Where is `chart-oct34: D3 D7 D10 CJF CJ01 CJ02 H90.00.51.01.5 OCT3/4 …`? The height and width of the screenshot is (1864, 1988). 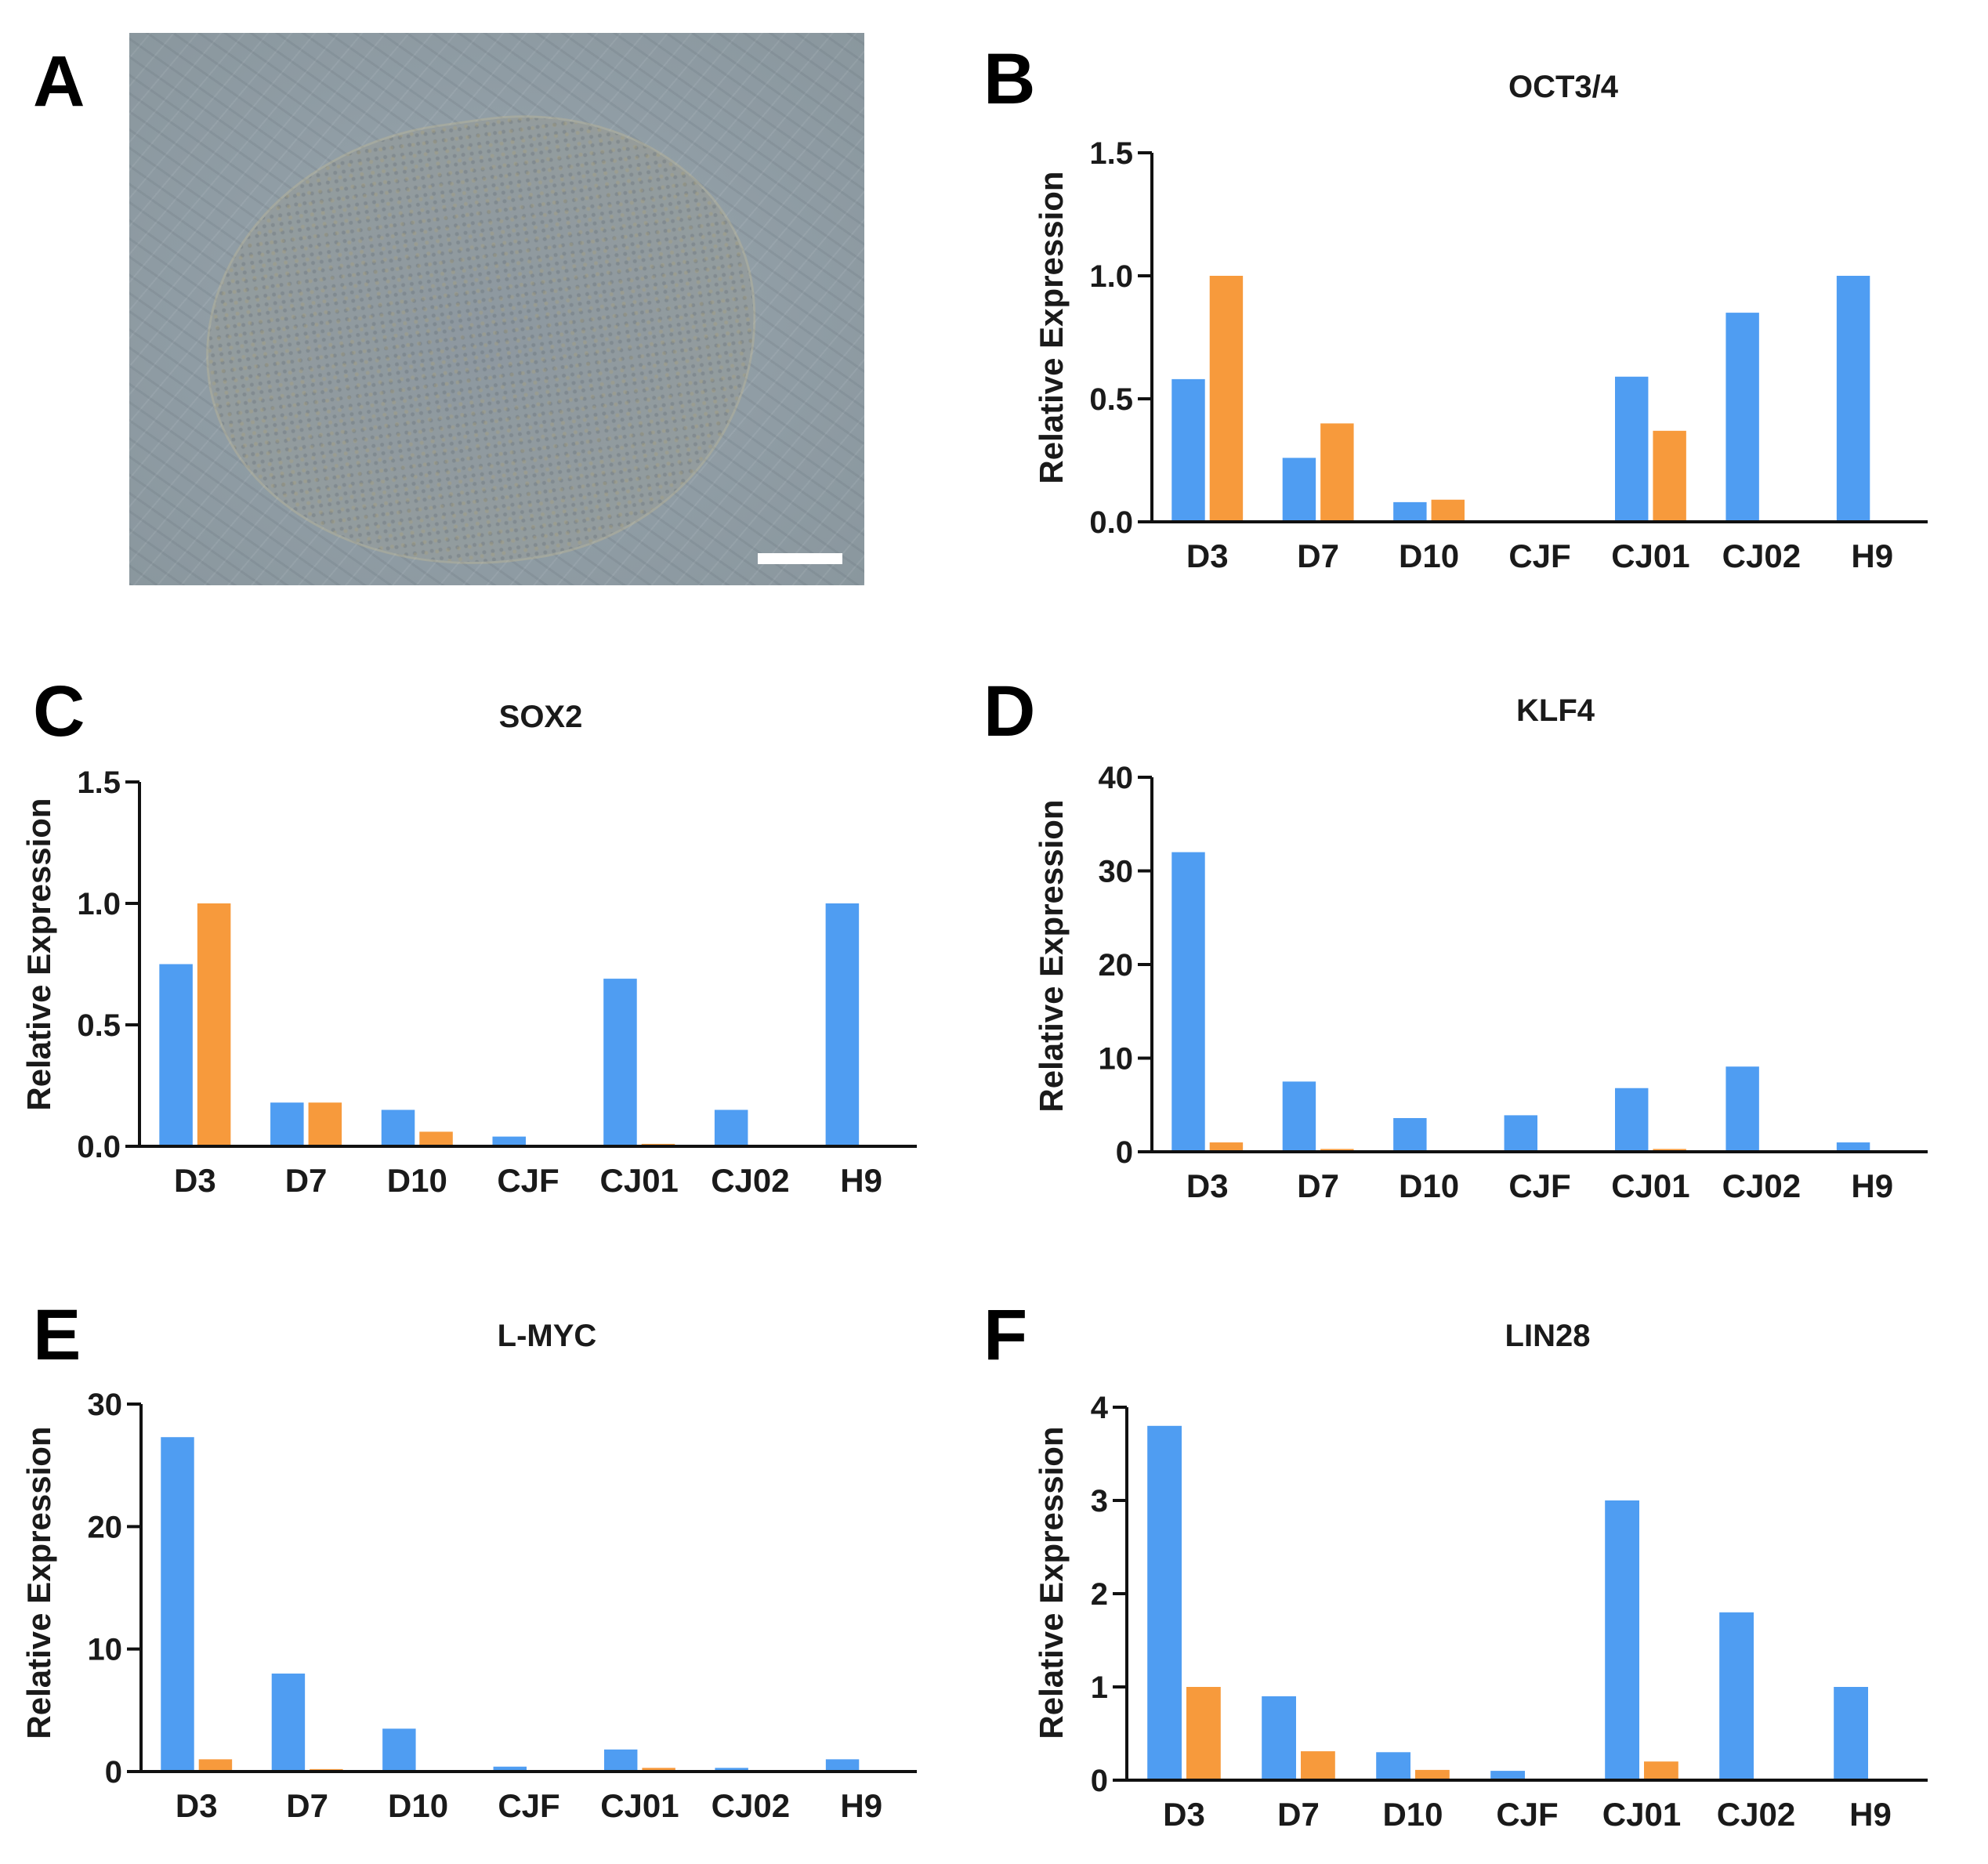 chart-oct34: D3 D7 D10 CJF CJ01 CJ02 H90.00.51.01.5 OCT3/4 … is located at coordinates (1480, 322).